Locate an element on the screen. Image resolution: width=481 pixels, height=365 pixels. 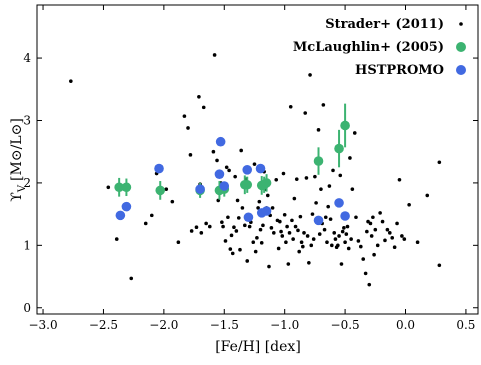
legend-label-hstpromo: HSTPROMO is located at coordinates (399, 70).